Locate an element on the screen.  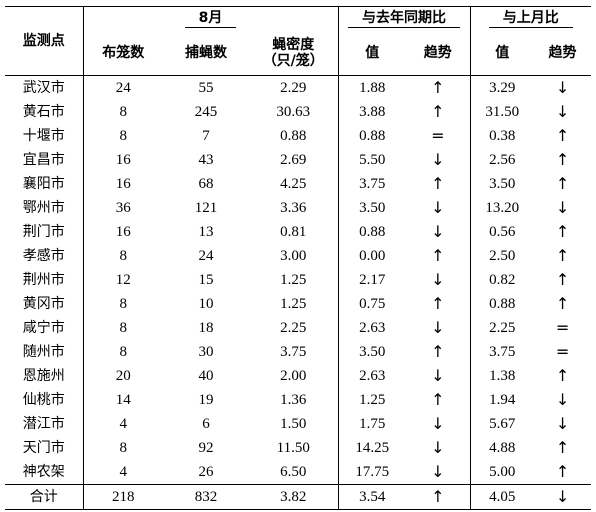
density-cell: 3.00 is located at coordinates (293, 255).